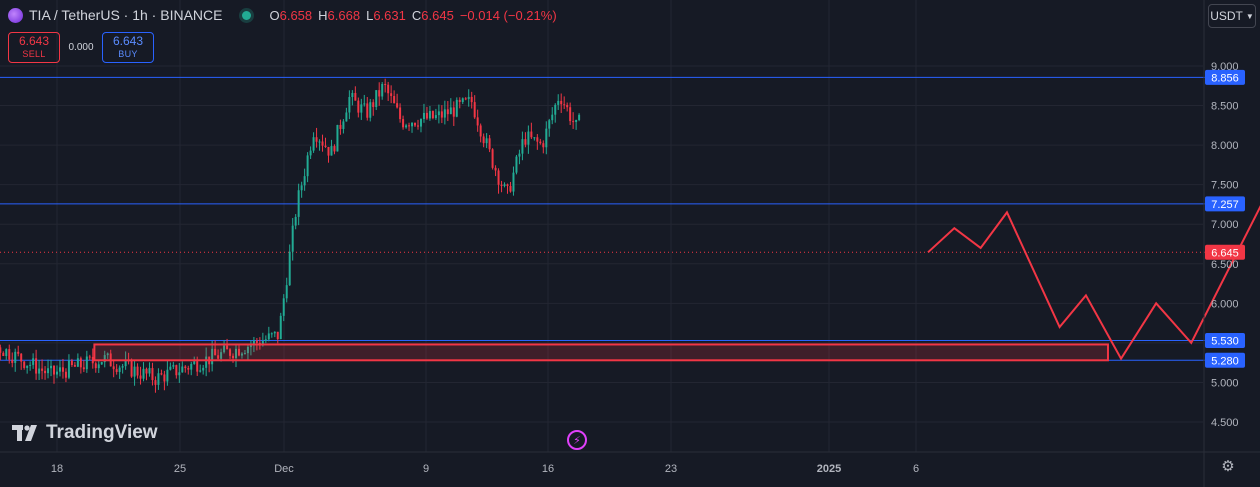 The image size is (1260, 487). Describe the element at coordinates (24, 433) in the screenshot. I see `tradingview-logo-icon` at that location.